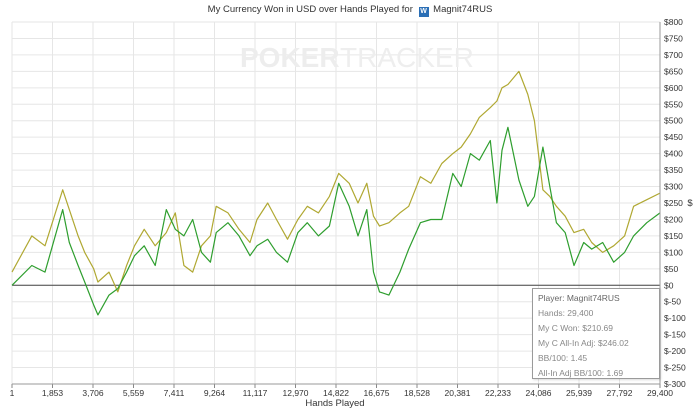 The width and height of the screenshot is (700, 412). What do you see at coordinates (134, 393) in the screenshot?
I see `x-tick-label: 5,559` at bounding box center [134, 393].